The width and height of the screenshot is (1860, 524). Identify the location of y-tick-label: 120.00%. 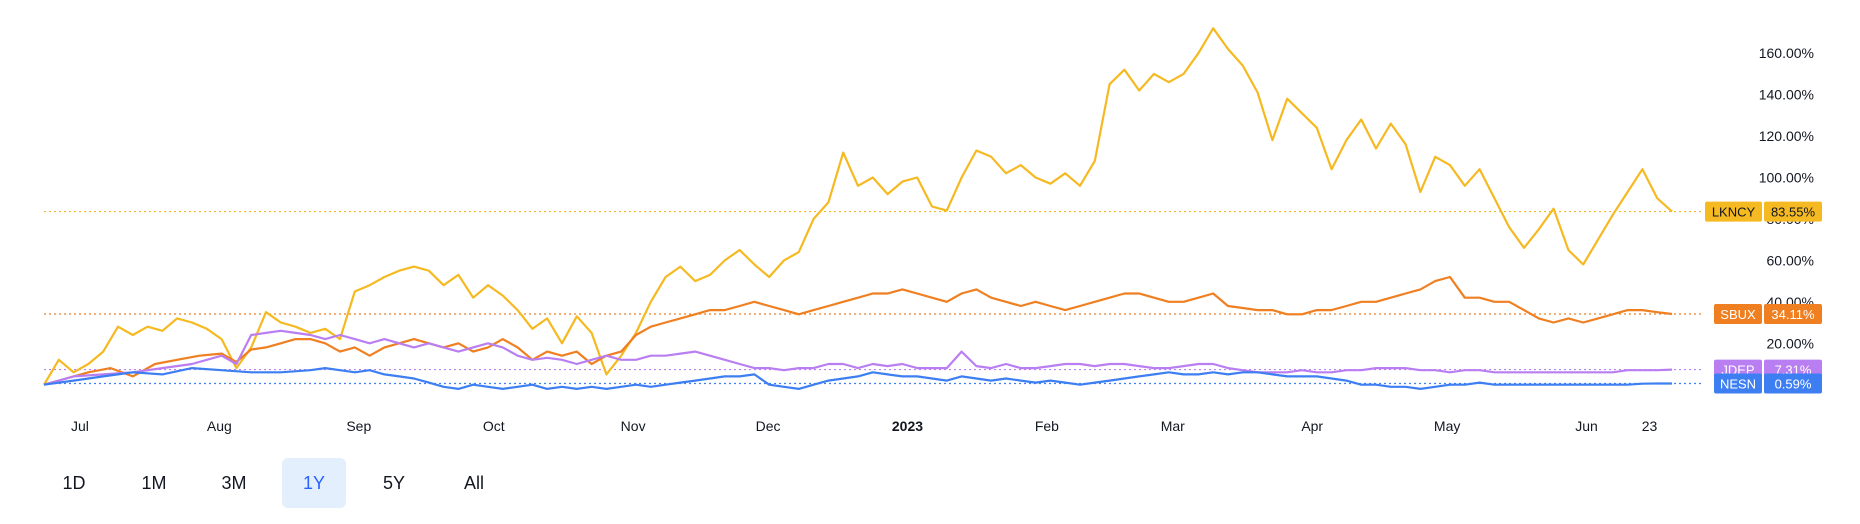
(1786, 136).